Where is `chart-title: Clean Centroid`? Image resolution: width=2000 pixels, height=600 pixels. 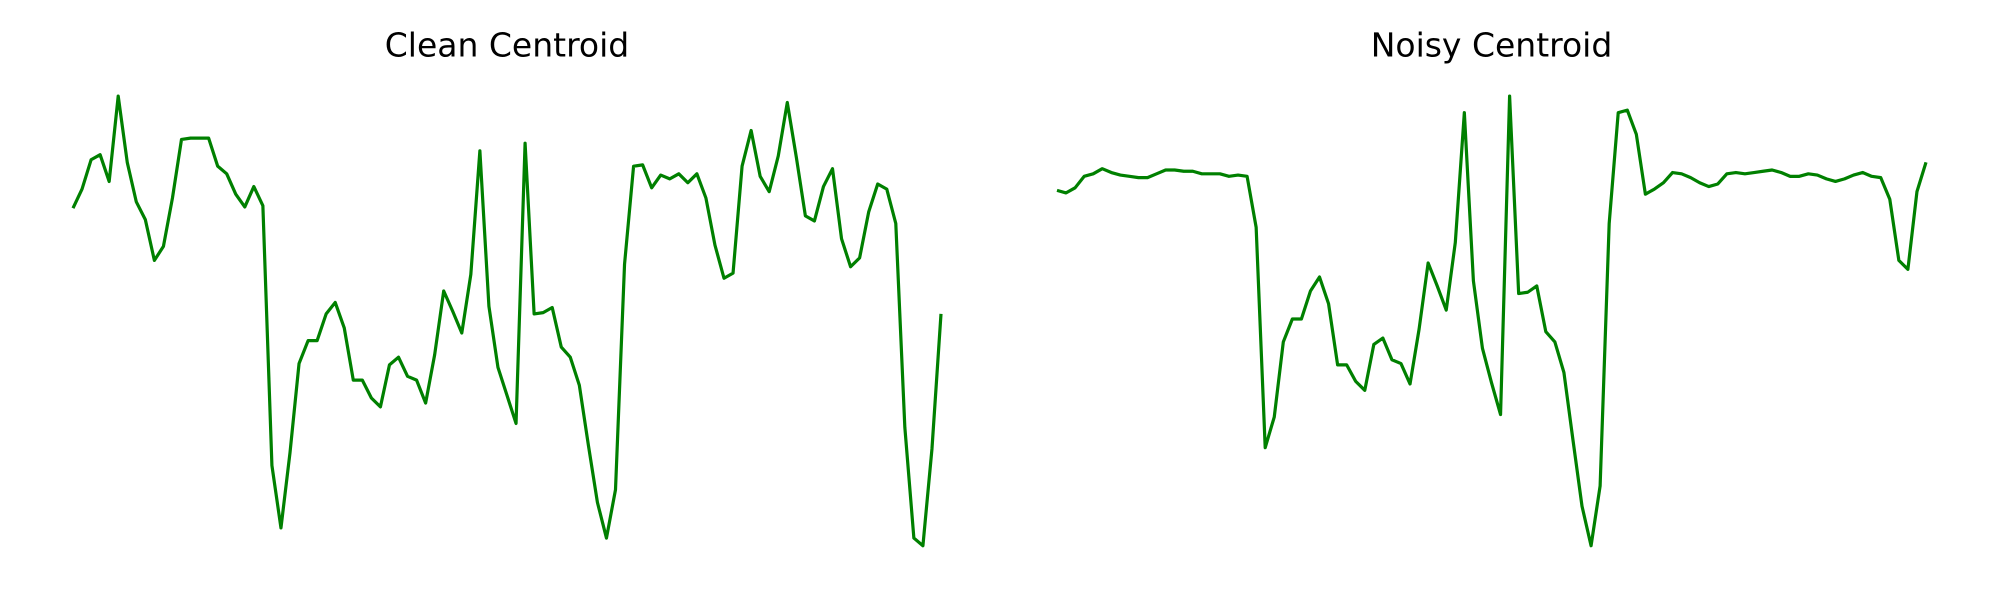 chart-title: Clean Centroid is located at coordinates (507, 45).